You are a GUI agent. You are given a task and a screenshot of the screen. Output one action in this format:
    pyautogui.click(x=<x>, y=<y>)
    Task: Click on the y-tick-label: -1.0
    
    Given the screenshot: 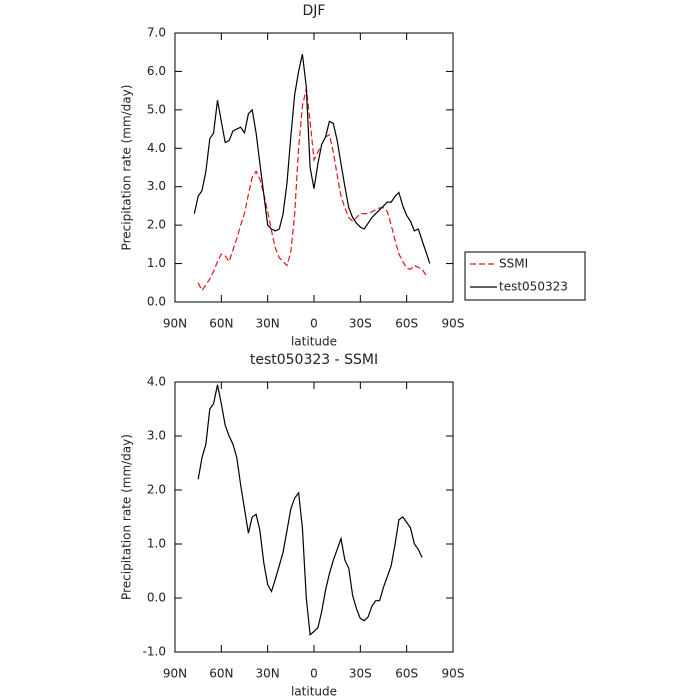 What is the action you would take?
    pyautogui.click(x=154, y=652)
    